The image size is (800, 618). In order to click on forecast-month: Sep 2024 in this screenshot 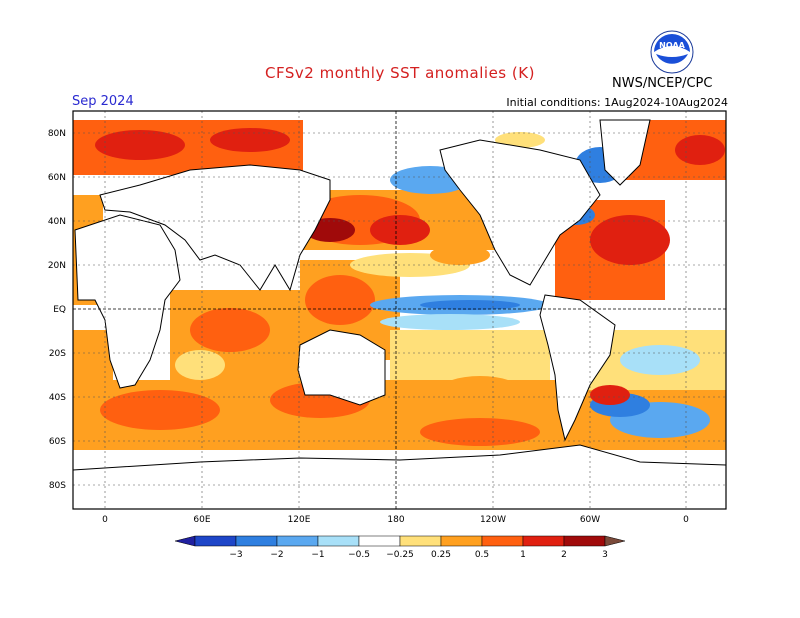, I will do `click(103, 101)`.